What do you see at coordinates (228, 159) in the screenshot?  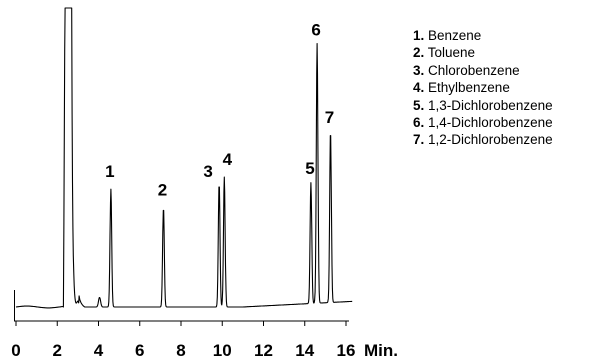 I see `peak-label-4: 4` at bounding box center [228, 159].